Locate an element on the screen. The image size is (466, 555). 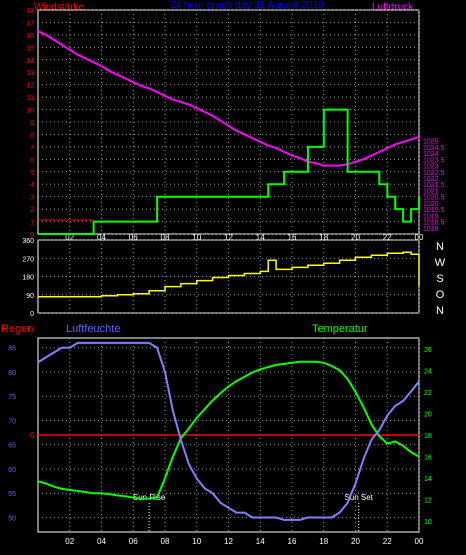
wind-speed-tick: 11 is located at coordinates (30, 98).